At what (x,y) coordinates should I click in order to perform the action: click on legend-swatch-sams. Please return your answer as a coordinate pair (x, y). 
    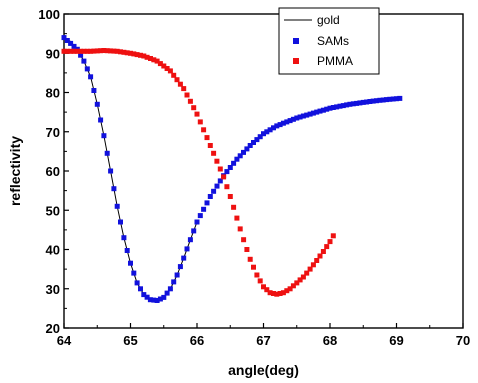
    Looking at the image, I should click on (296, 41).